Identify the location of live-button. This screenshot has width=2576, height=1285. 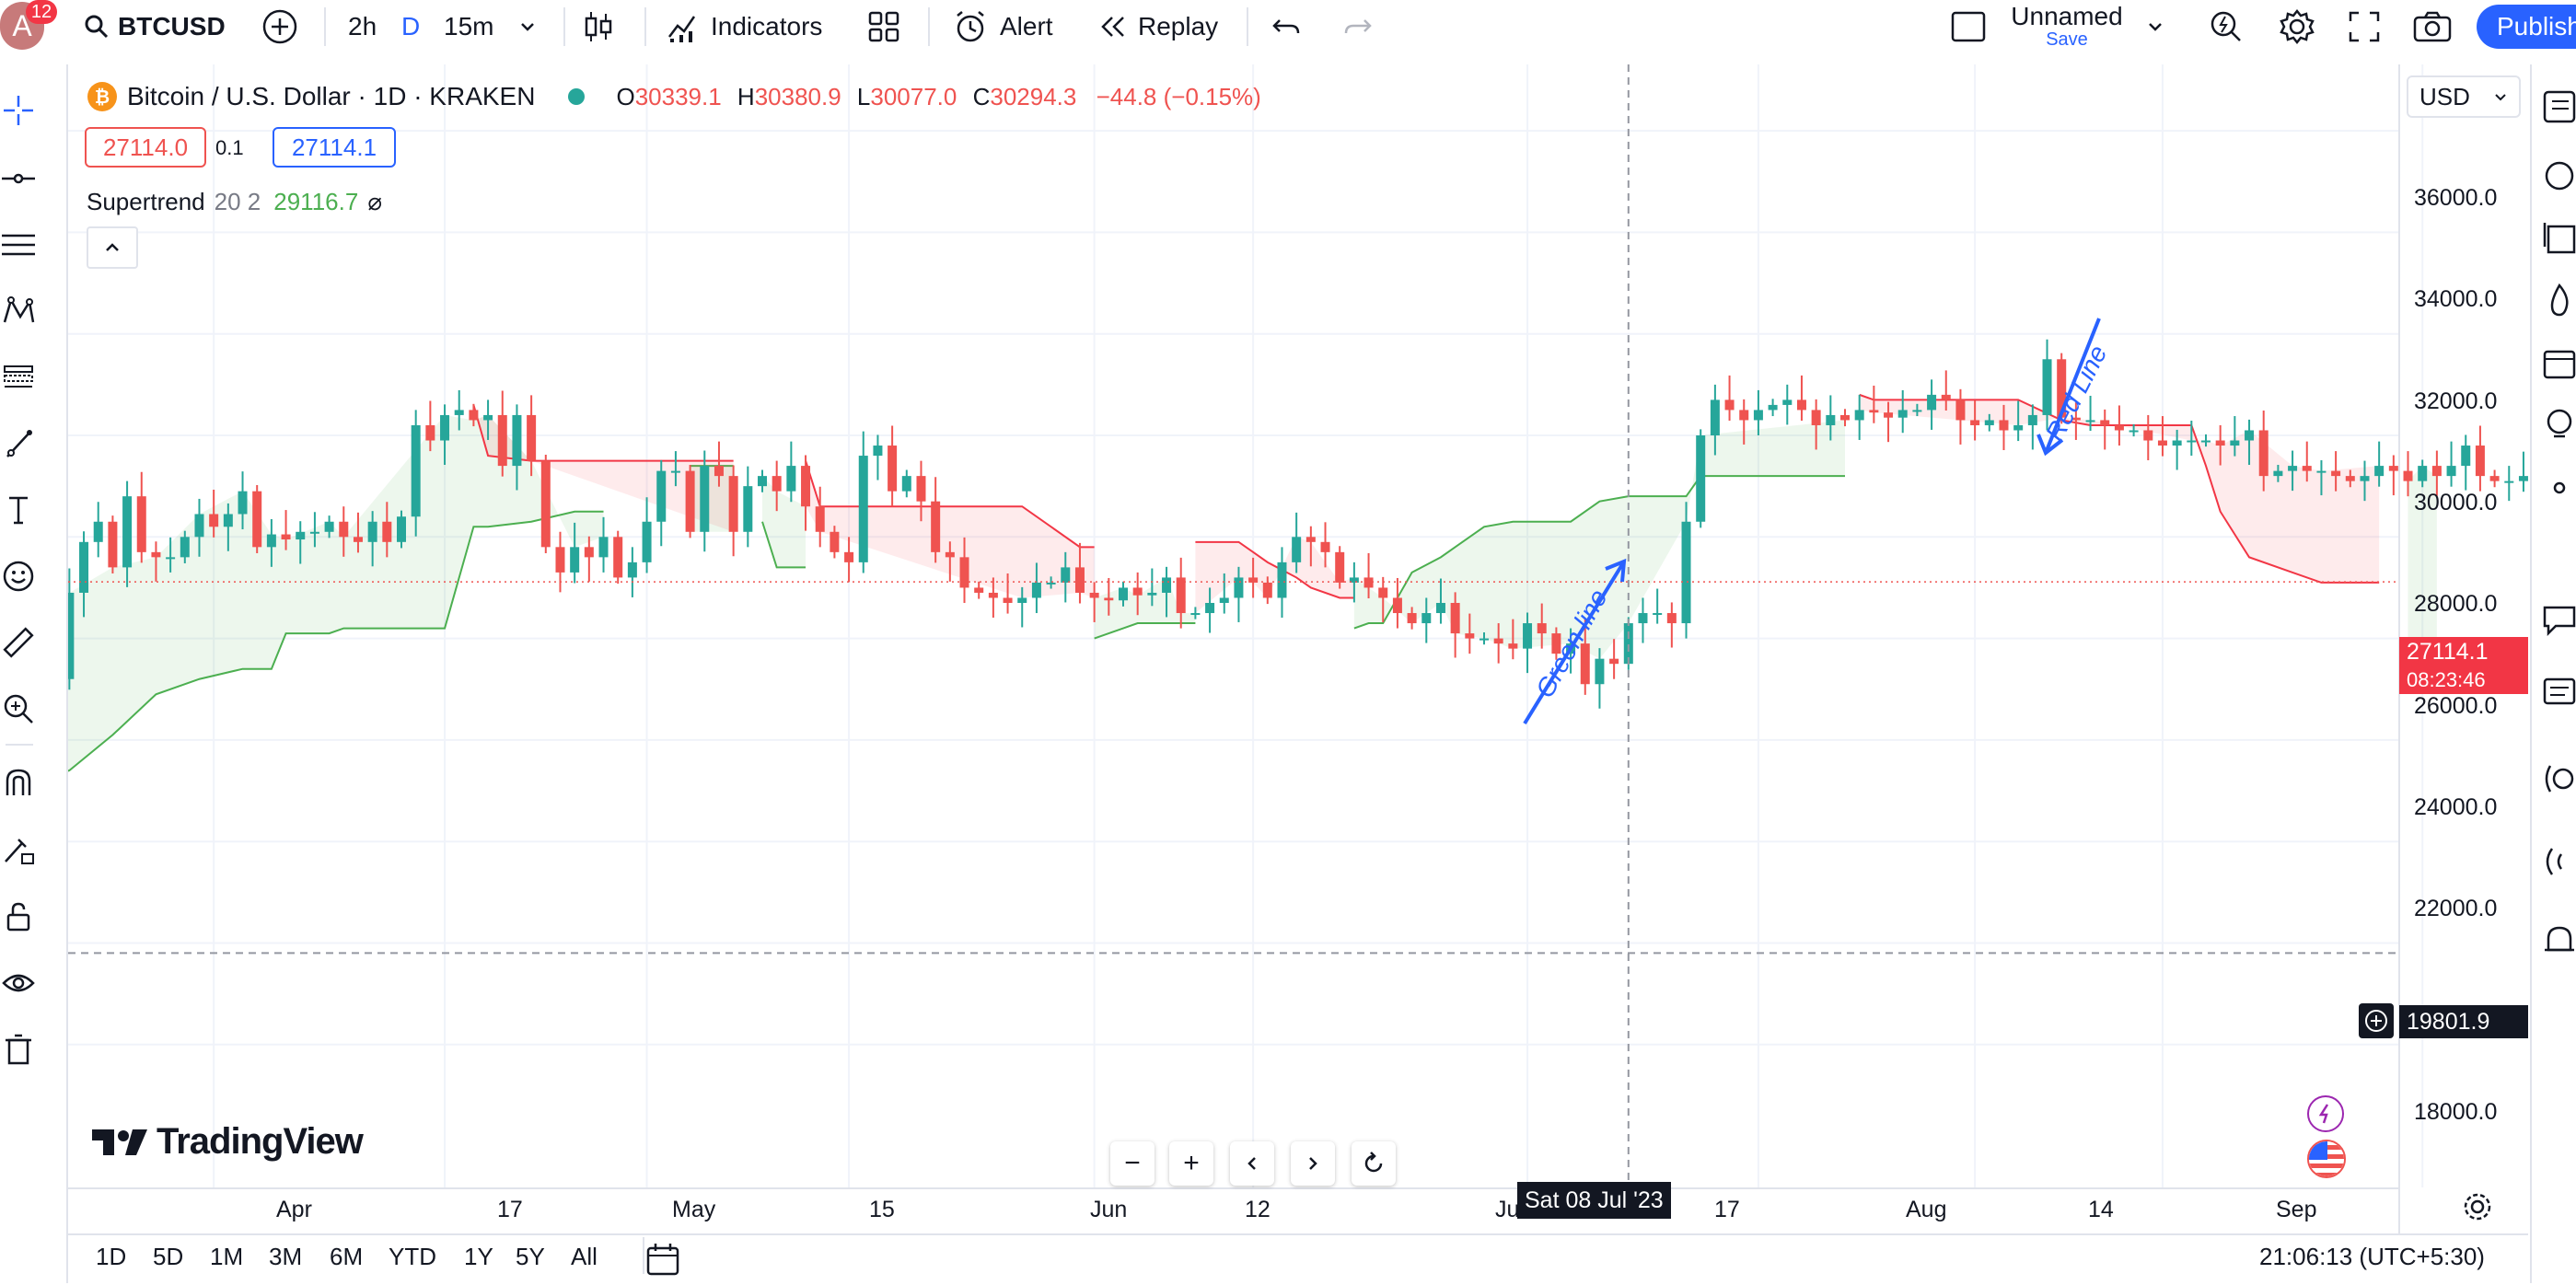
(2558, 861).